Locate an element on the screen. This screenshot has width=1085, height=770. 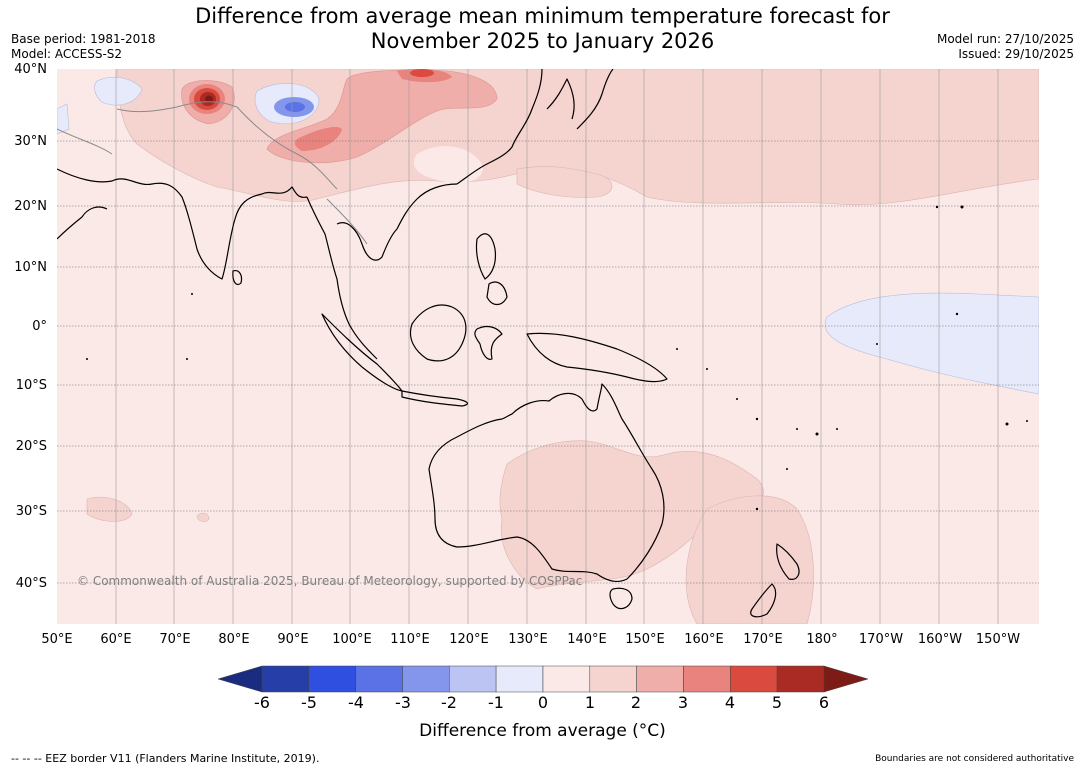
colorbar-label: Difference from average (°C) is located at coordinates (542, 731).